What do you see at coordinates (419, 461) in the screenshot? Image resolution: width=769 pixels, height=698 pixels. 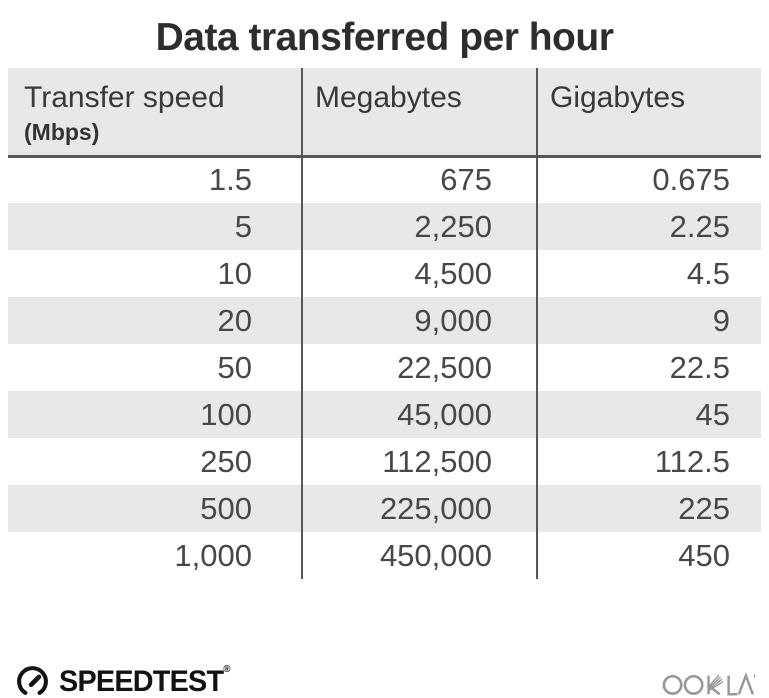 I see `cell-megabytes: 112,500` at bounding box center [419, 461].